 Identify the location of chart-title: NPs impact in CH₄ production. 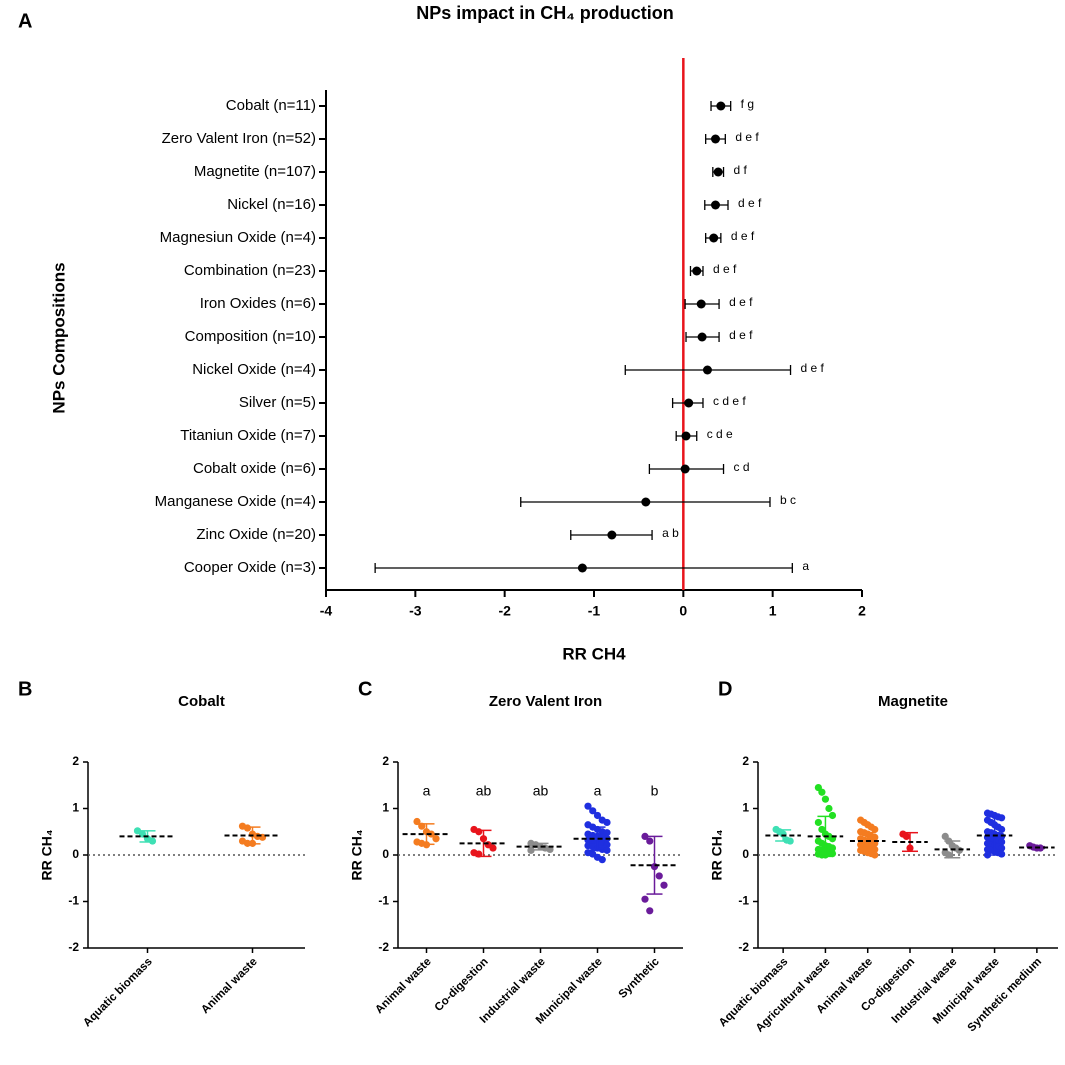
(545, 13).